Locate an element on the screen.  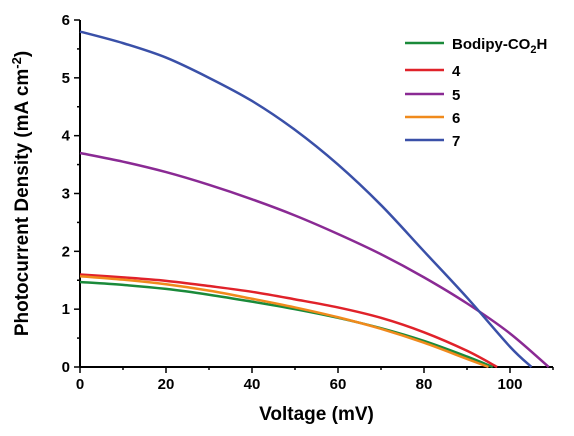
legend-label: 7 is located at coordinates (456, 141).